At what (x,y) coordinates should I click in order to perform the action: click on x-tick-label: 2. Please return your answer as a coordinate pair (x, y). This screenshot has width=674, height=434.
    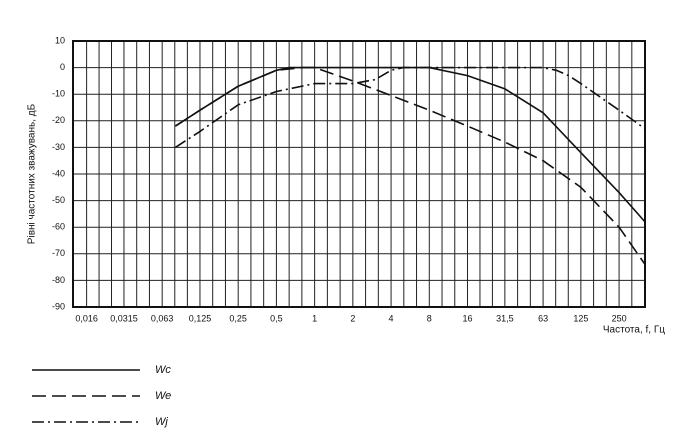
    Looking at the image, I should click on (352, 318).